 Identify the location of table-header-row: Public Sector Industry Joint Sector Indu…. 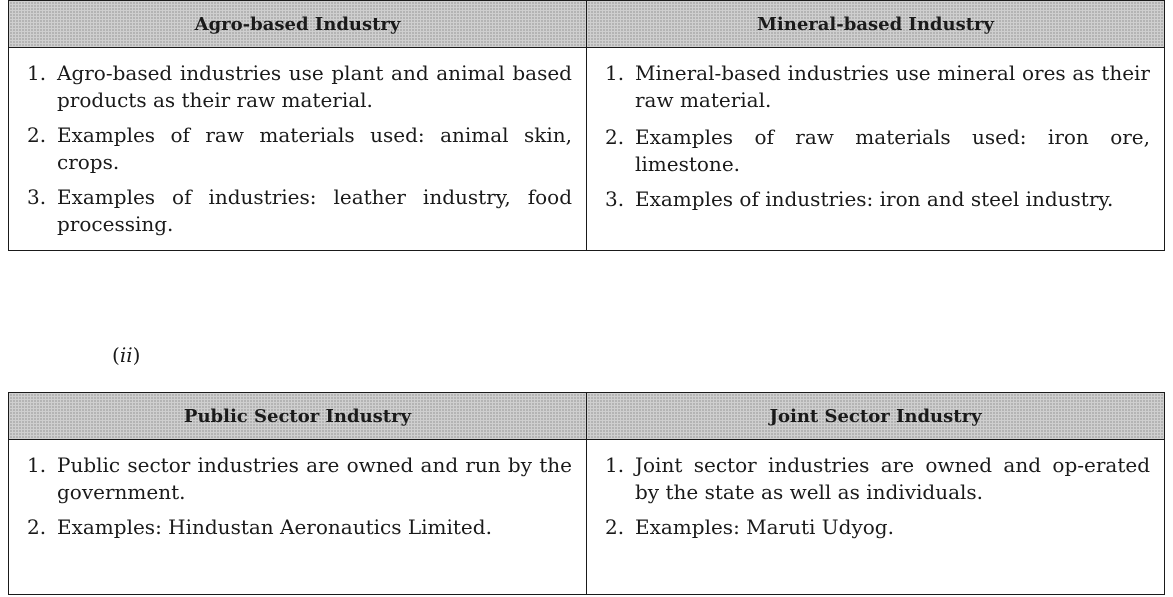
(586, 416).